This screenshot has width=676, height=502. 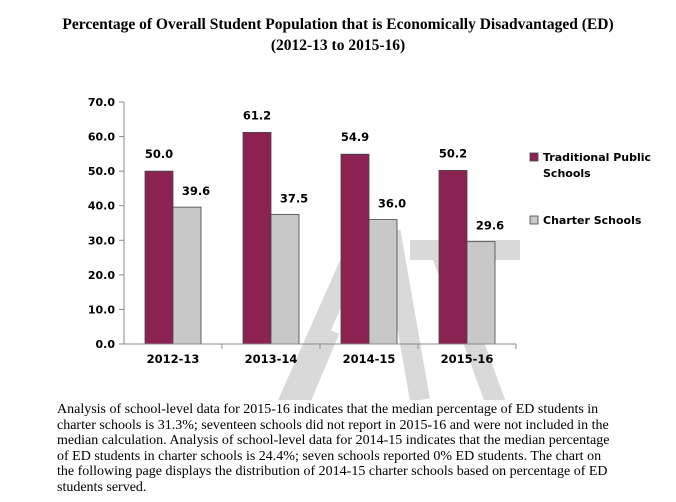 I want to click on data-label: 36.0, so click(x=392, y=204).